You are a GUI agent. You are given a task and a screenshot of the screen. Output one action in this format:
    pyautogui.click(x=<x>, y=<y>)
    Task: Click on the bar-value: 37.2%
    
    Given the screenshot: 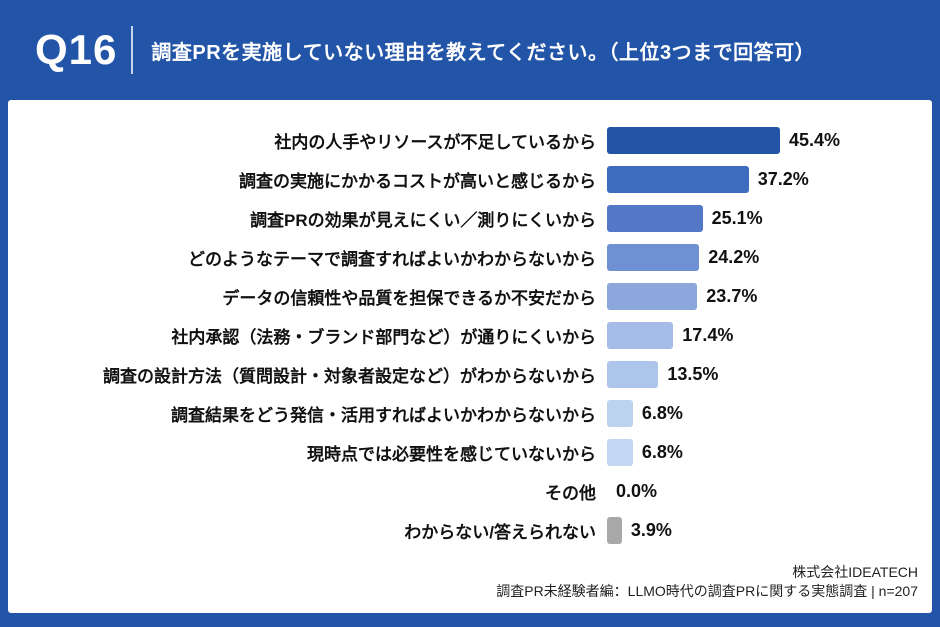 What is the action you would take?
    pyautogui.click(x=783, y=179)
    